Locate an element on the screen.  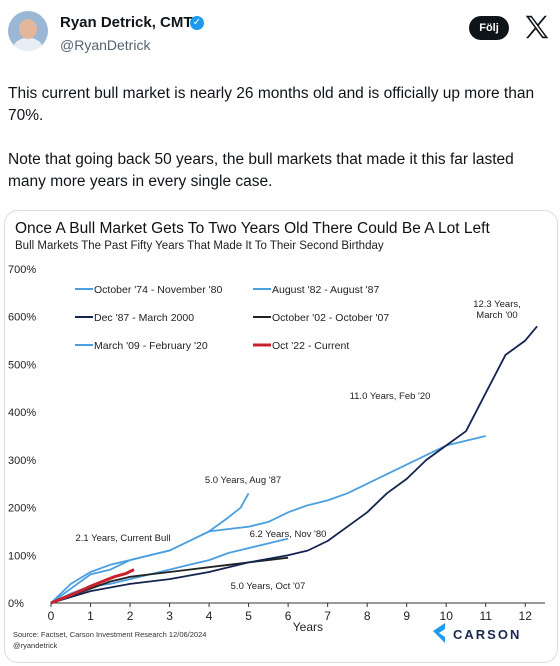
legend-label: October '74 - November '80 is located at coordinates (158, 290).